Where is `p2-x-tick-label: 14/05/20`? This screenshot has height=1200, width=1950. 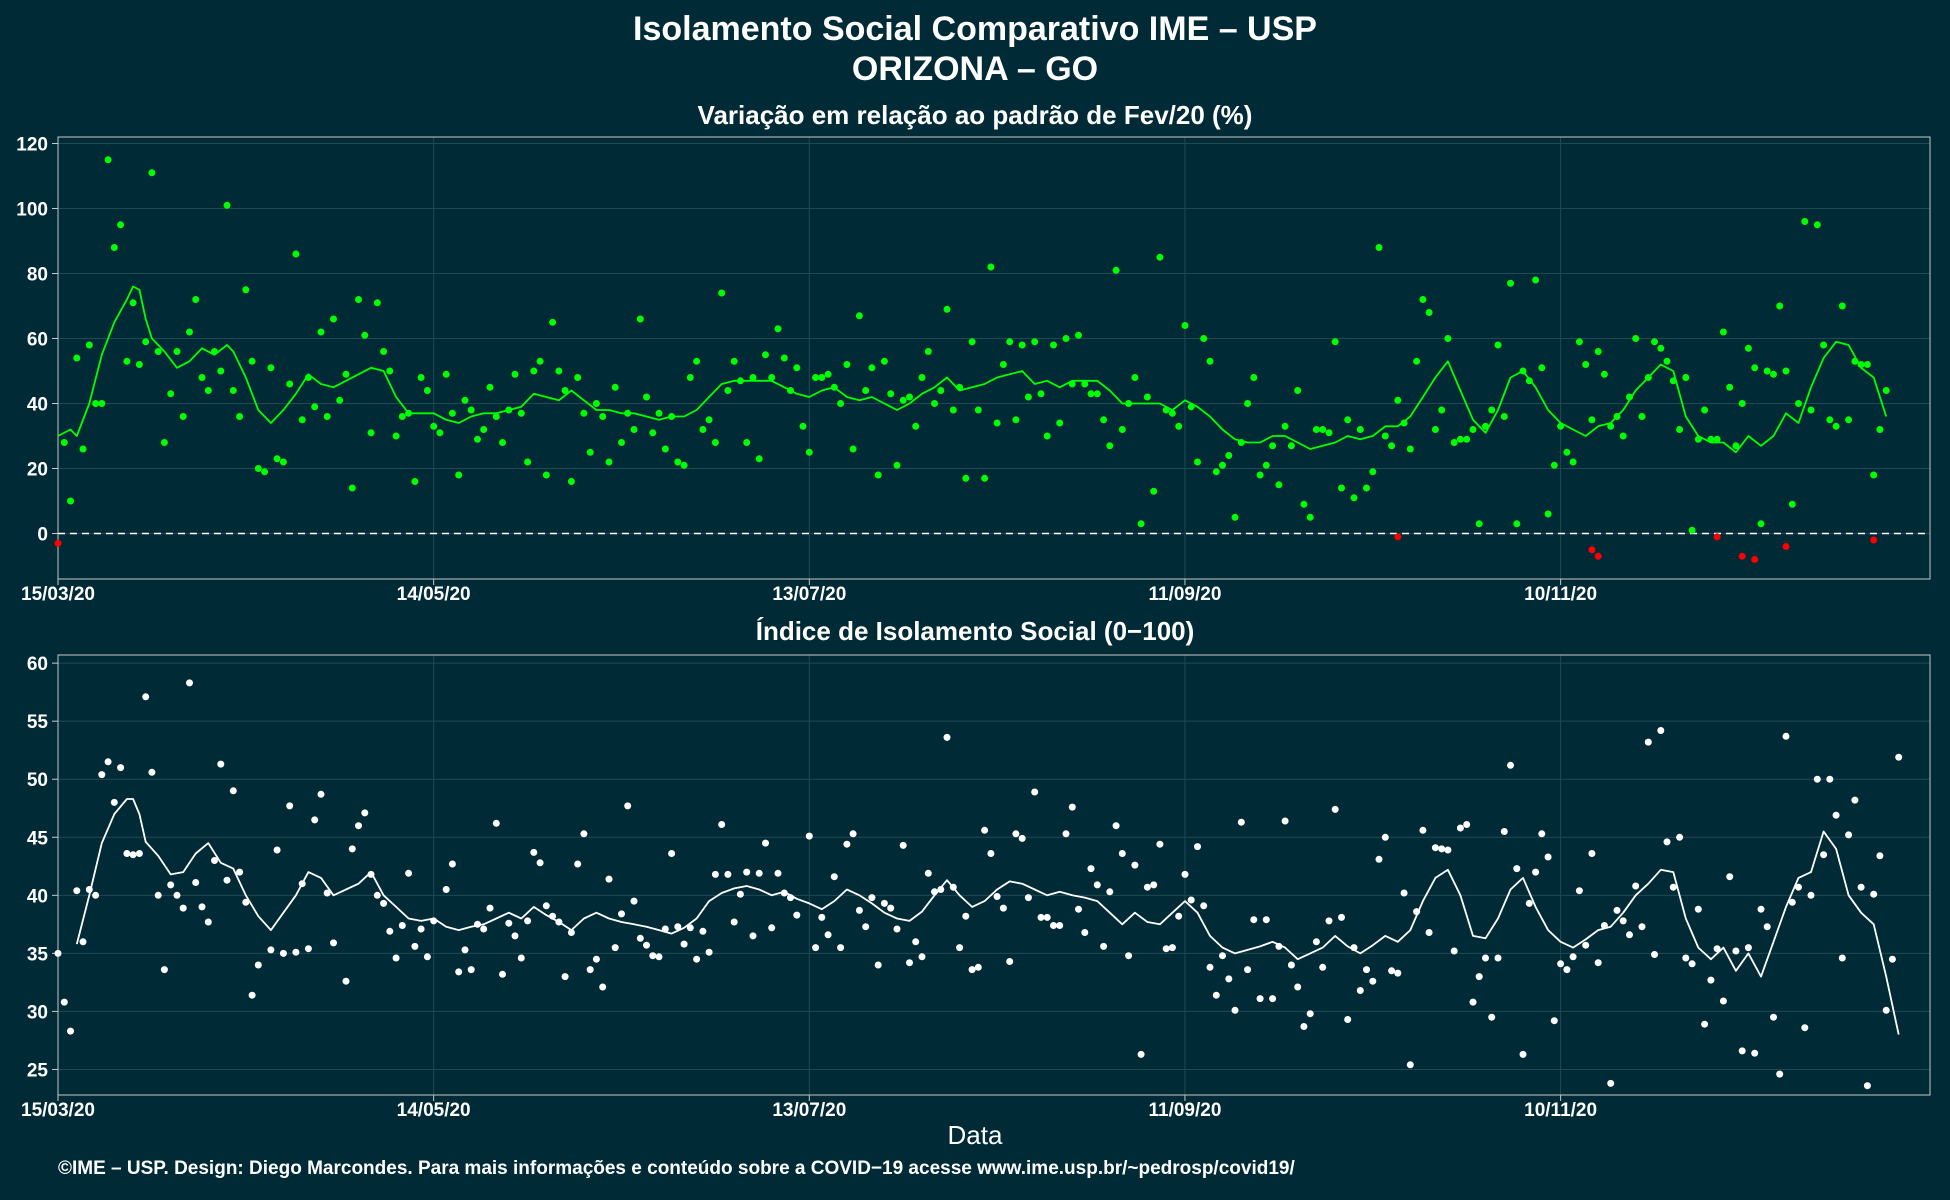 p2-x-tick-label: 14/05/20 is located at coordinates (434, 1110).